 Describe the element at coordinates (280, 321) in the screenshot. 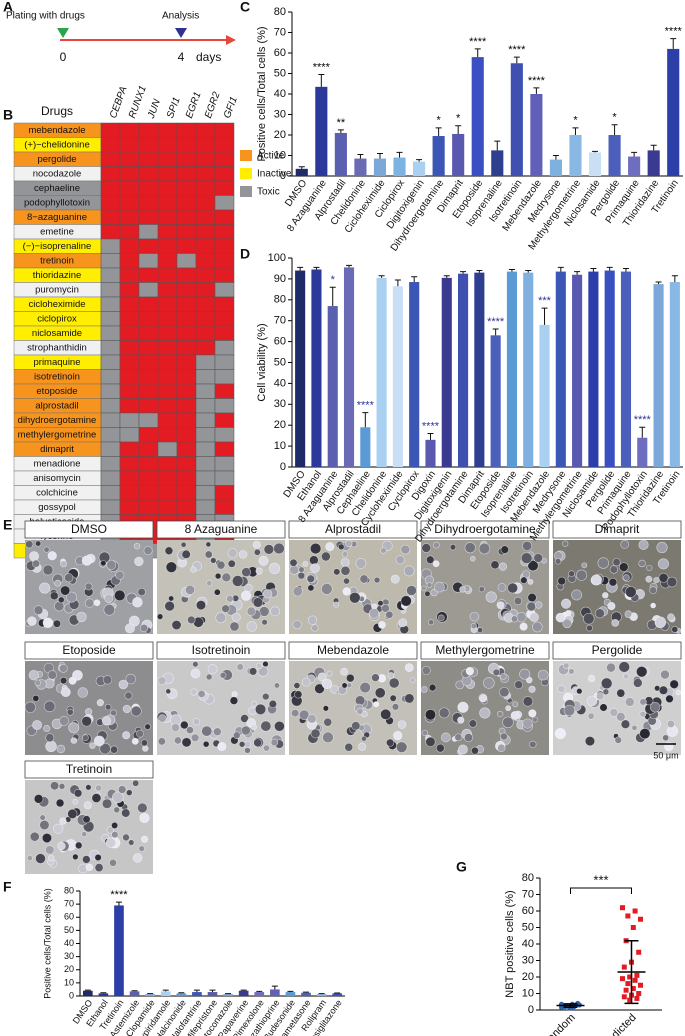

I see `y-tick-label: 70` at that location.